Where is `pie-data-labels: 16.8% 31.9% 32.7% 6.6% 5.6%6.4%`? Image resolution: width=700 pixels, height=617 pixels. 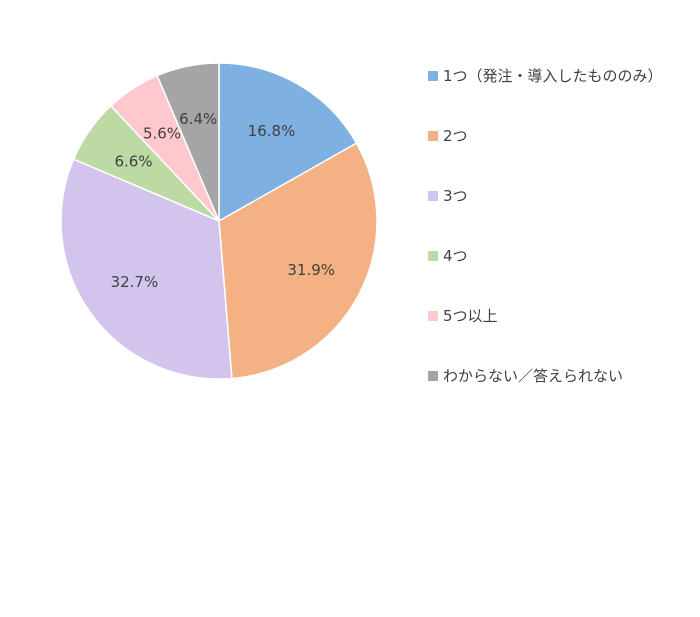 pie-data-labels: 16.8% 31.9% 32.7% 6.6% 5.6%6.4% is located at coordinates (223, 200).